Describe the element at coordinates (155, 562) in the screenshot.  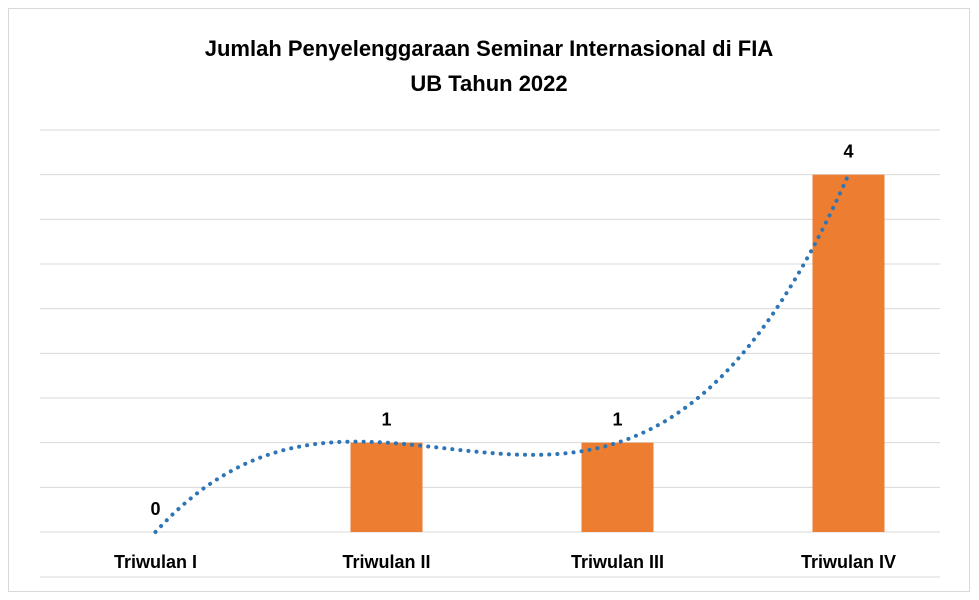
I see `x-tick-label: Triwulan I` at that location.